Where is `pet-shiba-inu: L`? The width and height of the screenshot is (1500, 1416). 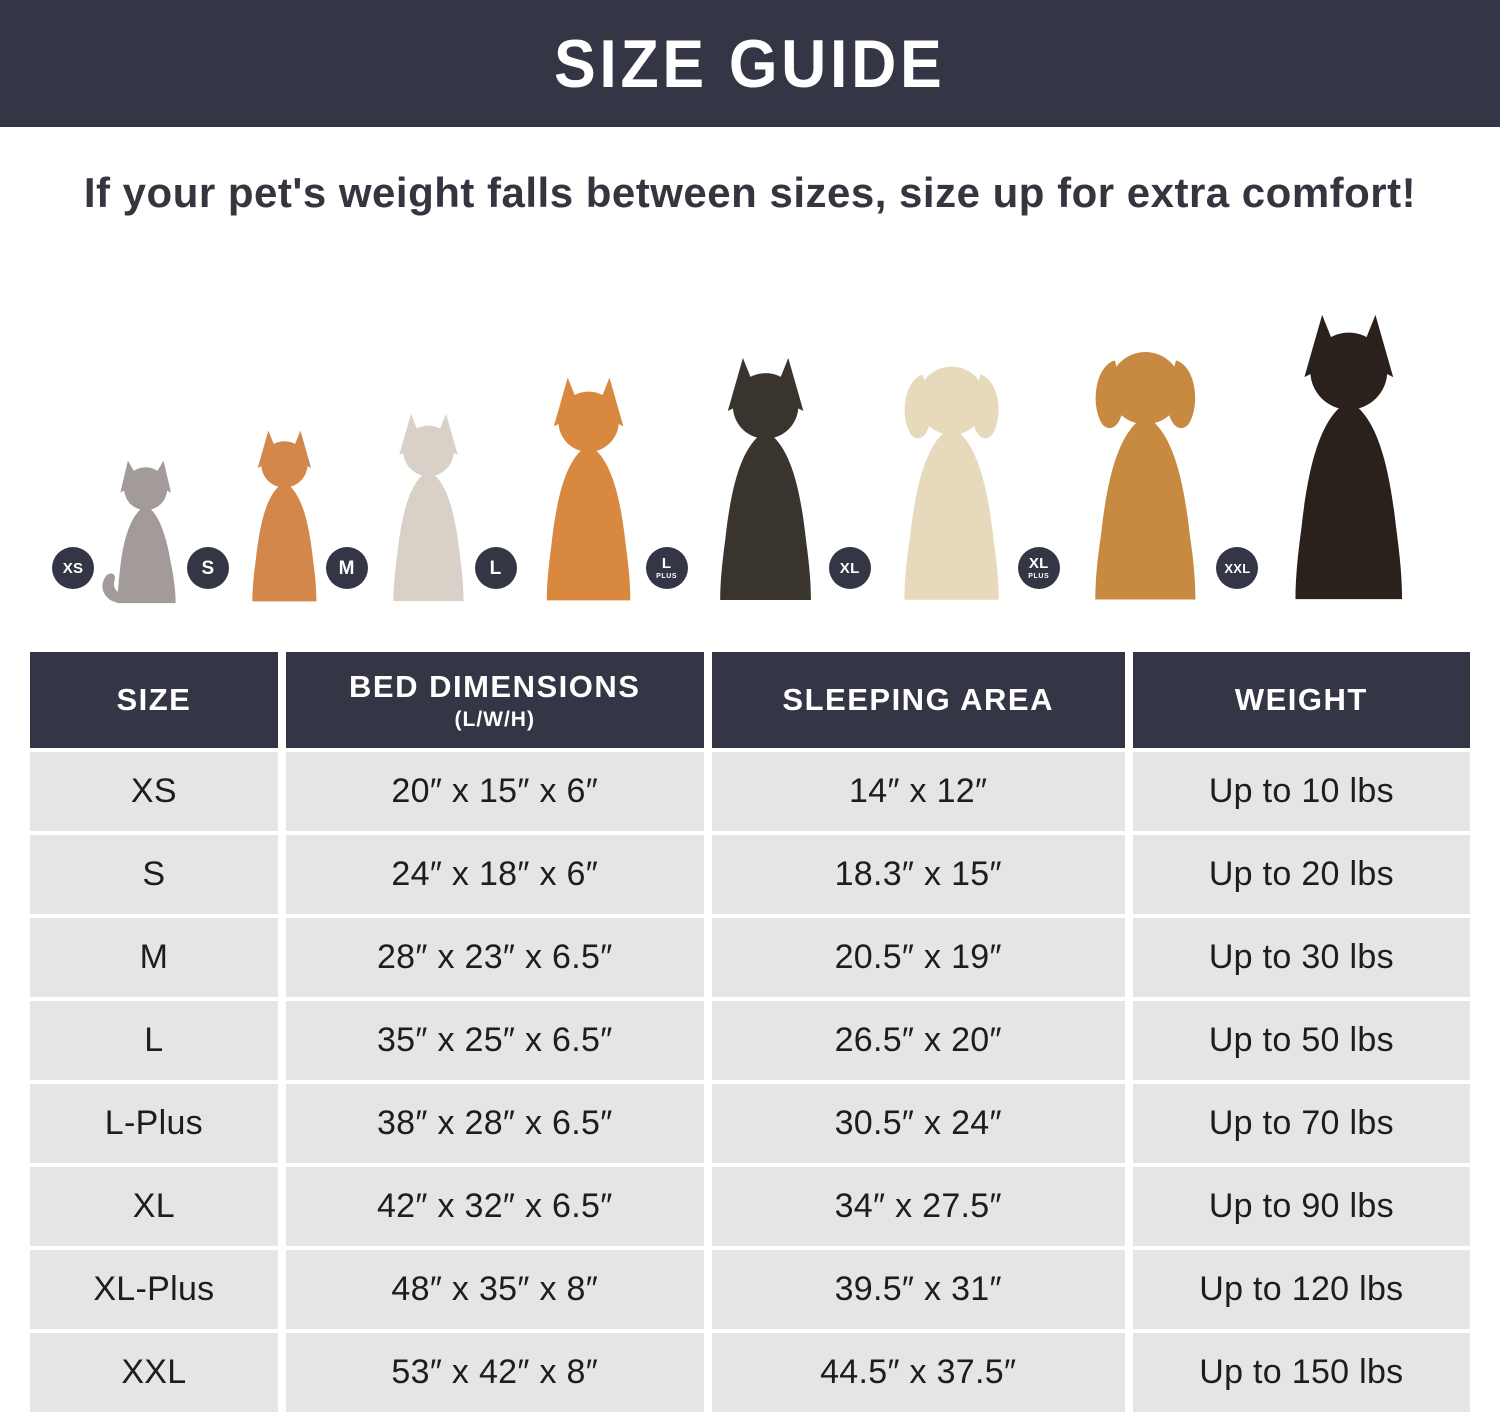 pet-shiba-inu: L is located at coordinates (566, 489).